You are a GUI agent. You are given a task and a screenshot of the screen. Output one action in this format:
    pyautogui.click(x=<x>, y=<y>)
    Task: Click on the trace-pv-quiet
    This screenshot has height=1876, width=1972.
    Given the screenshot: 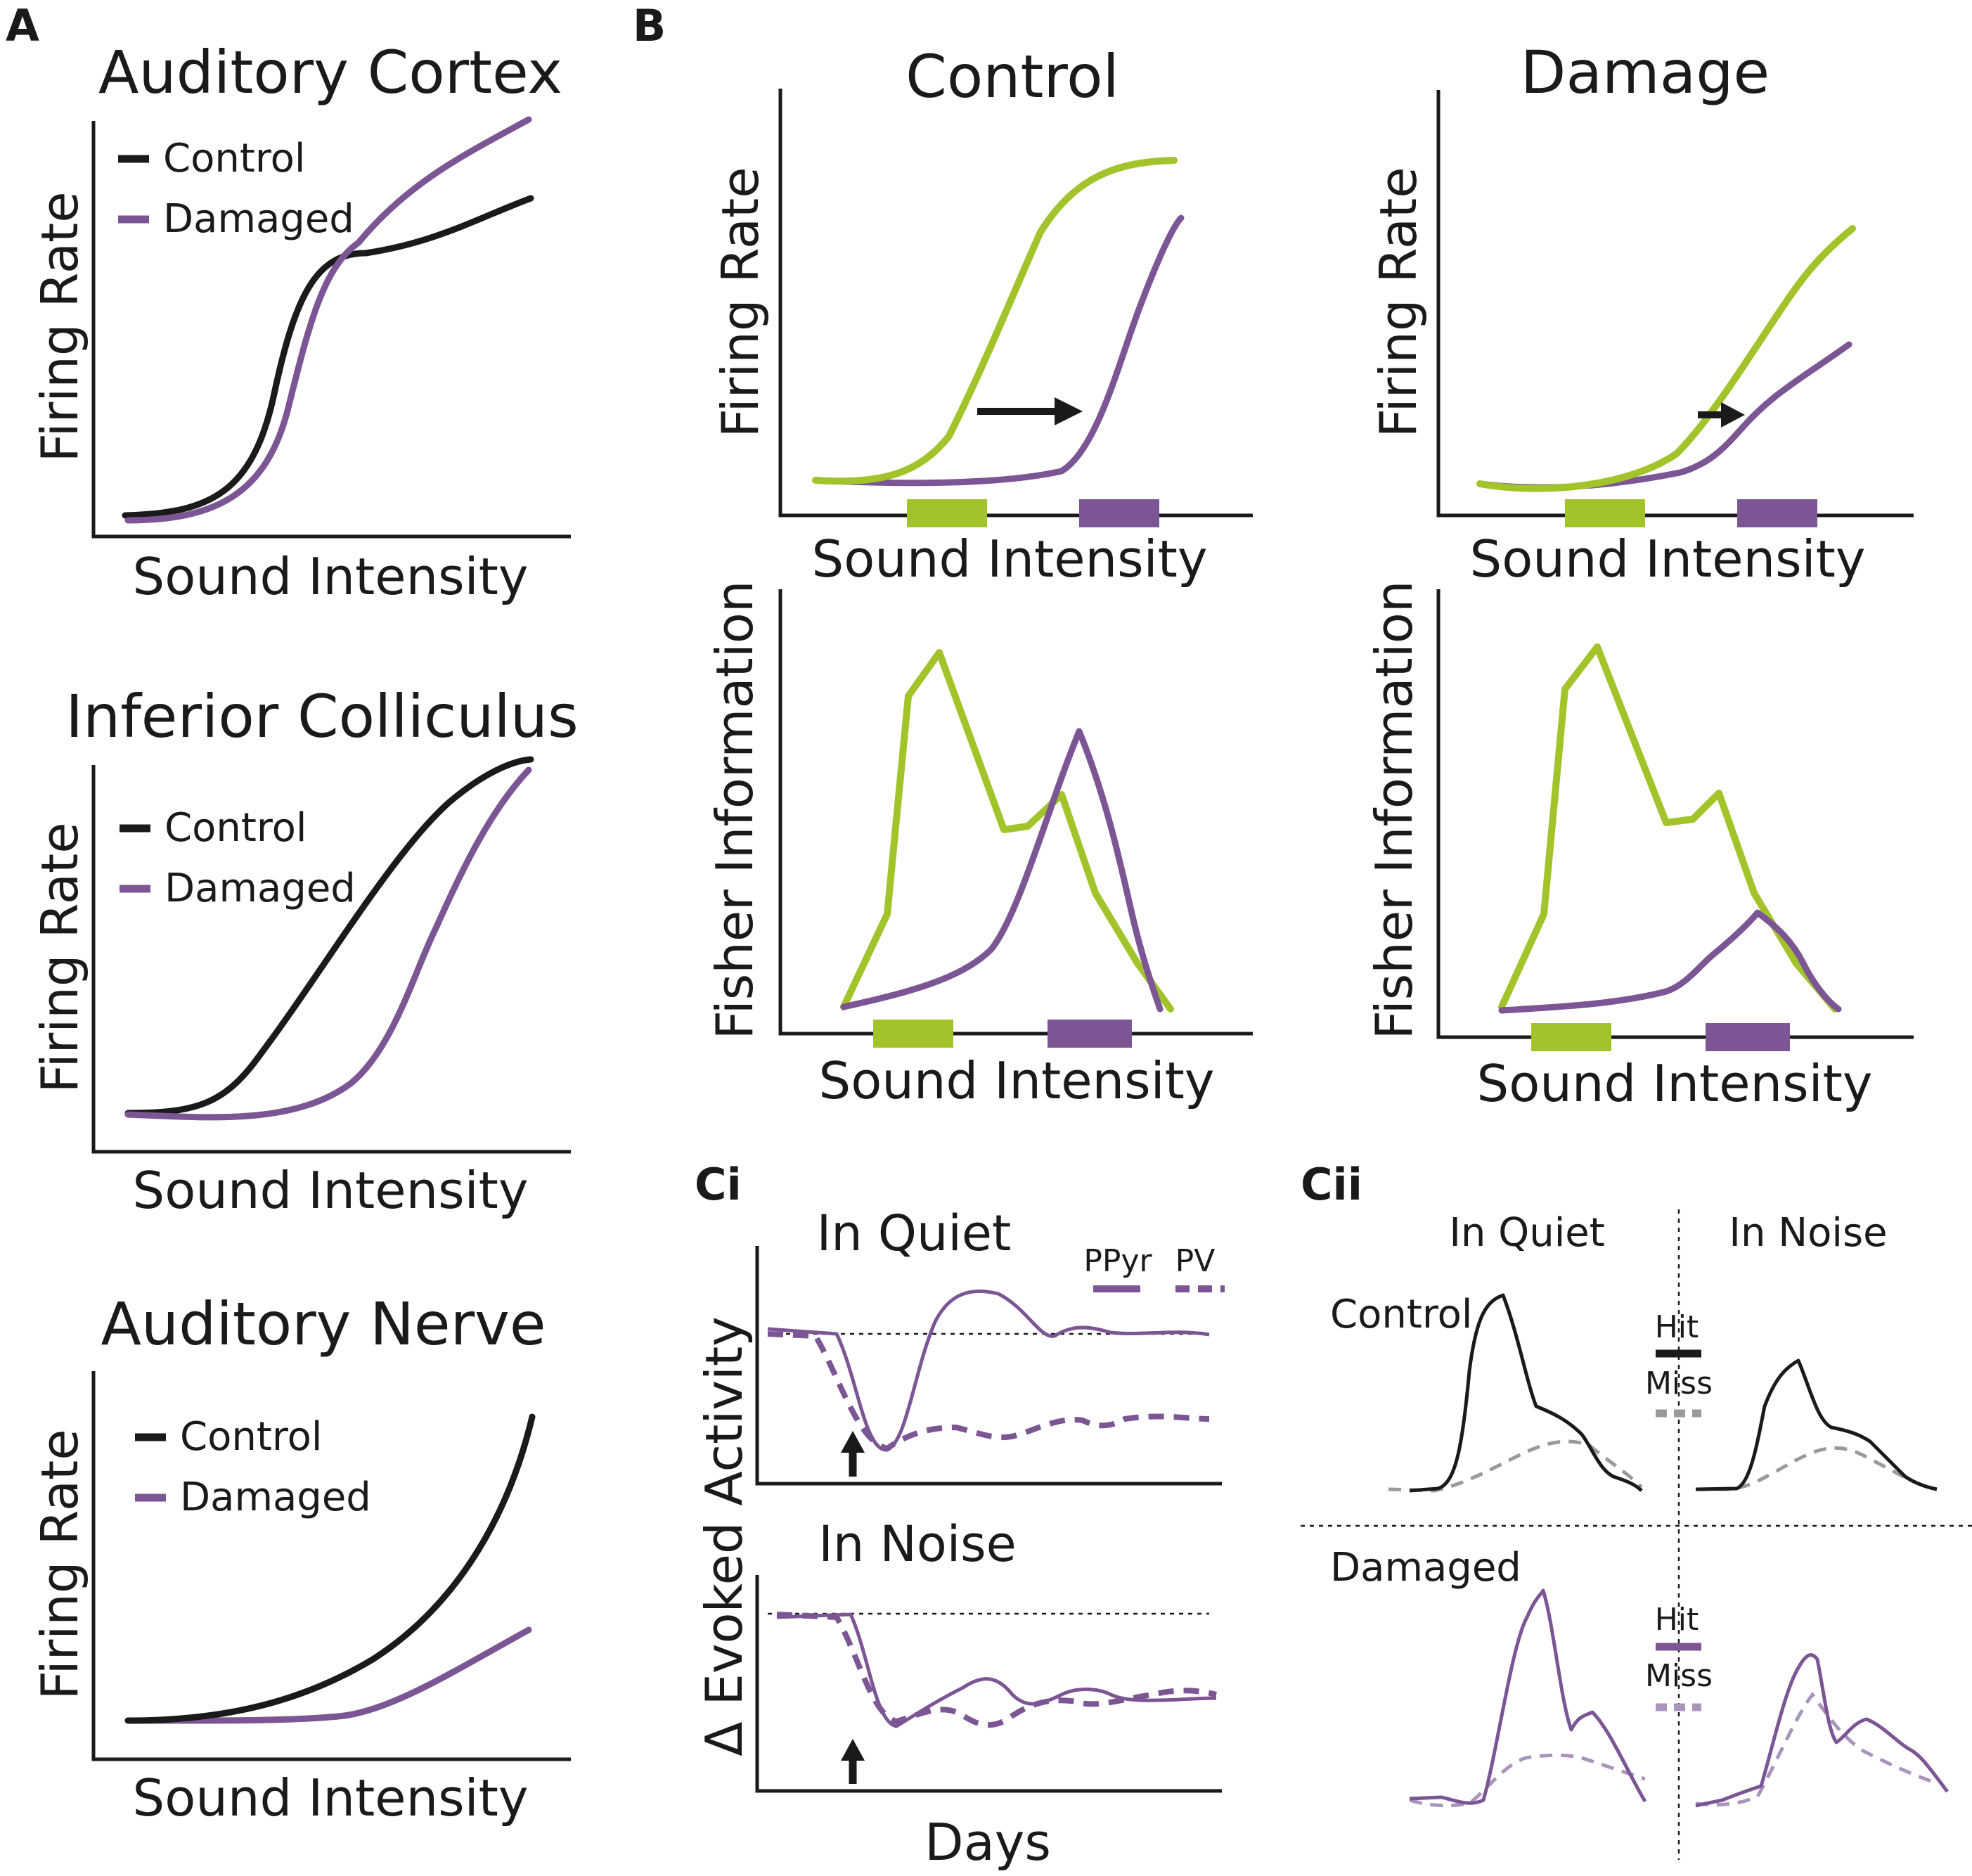 What is the action you would take?
    pyautogui.click(x=988, y=1391)
    